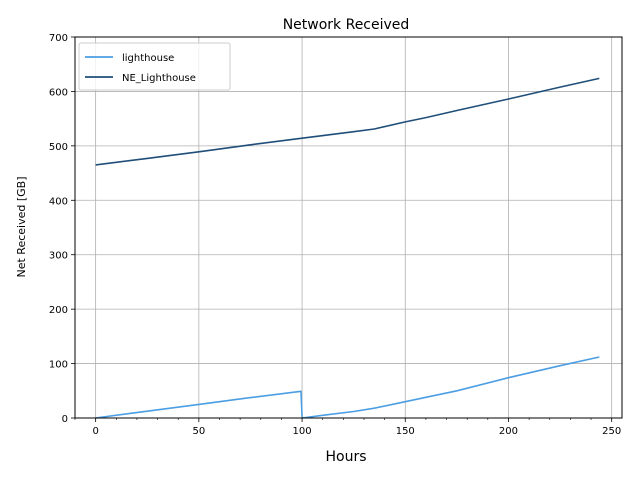 The image size is (640, 480). Describe the element at coordinates (21, 226) in the screenshot. I see `y-axis-label: Net Received [GB]` at that location.